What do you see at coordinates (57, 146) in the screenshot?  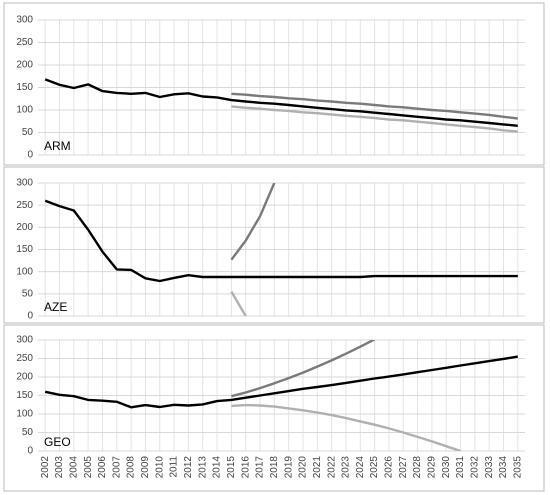 I see `panel-label: ARM` at bounding box center [57, 146].